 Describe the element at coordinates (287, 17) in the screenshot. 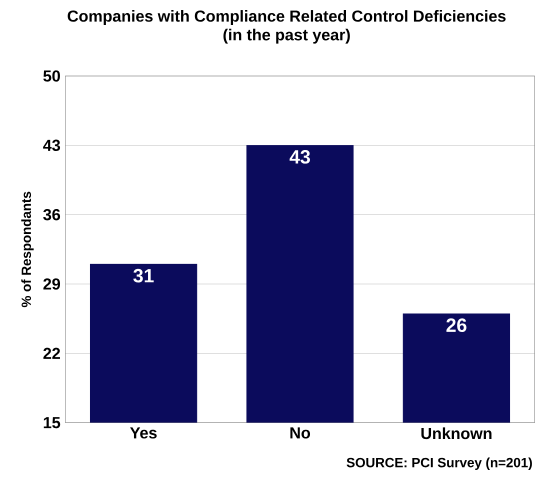

I see `chart-title: Companies with Compliance Related Control Deficiencies` at that location.